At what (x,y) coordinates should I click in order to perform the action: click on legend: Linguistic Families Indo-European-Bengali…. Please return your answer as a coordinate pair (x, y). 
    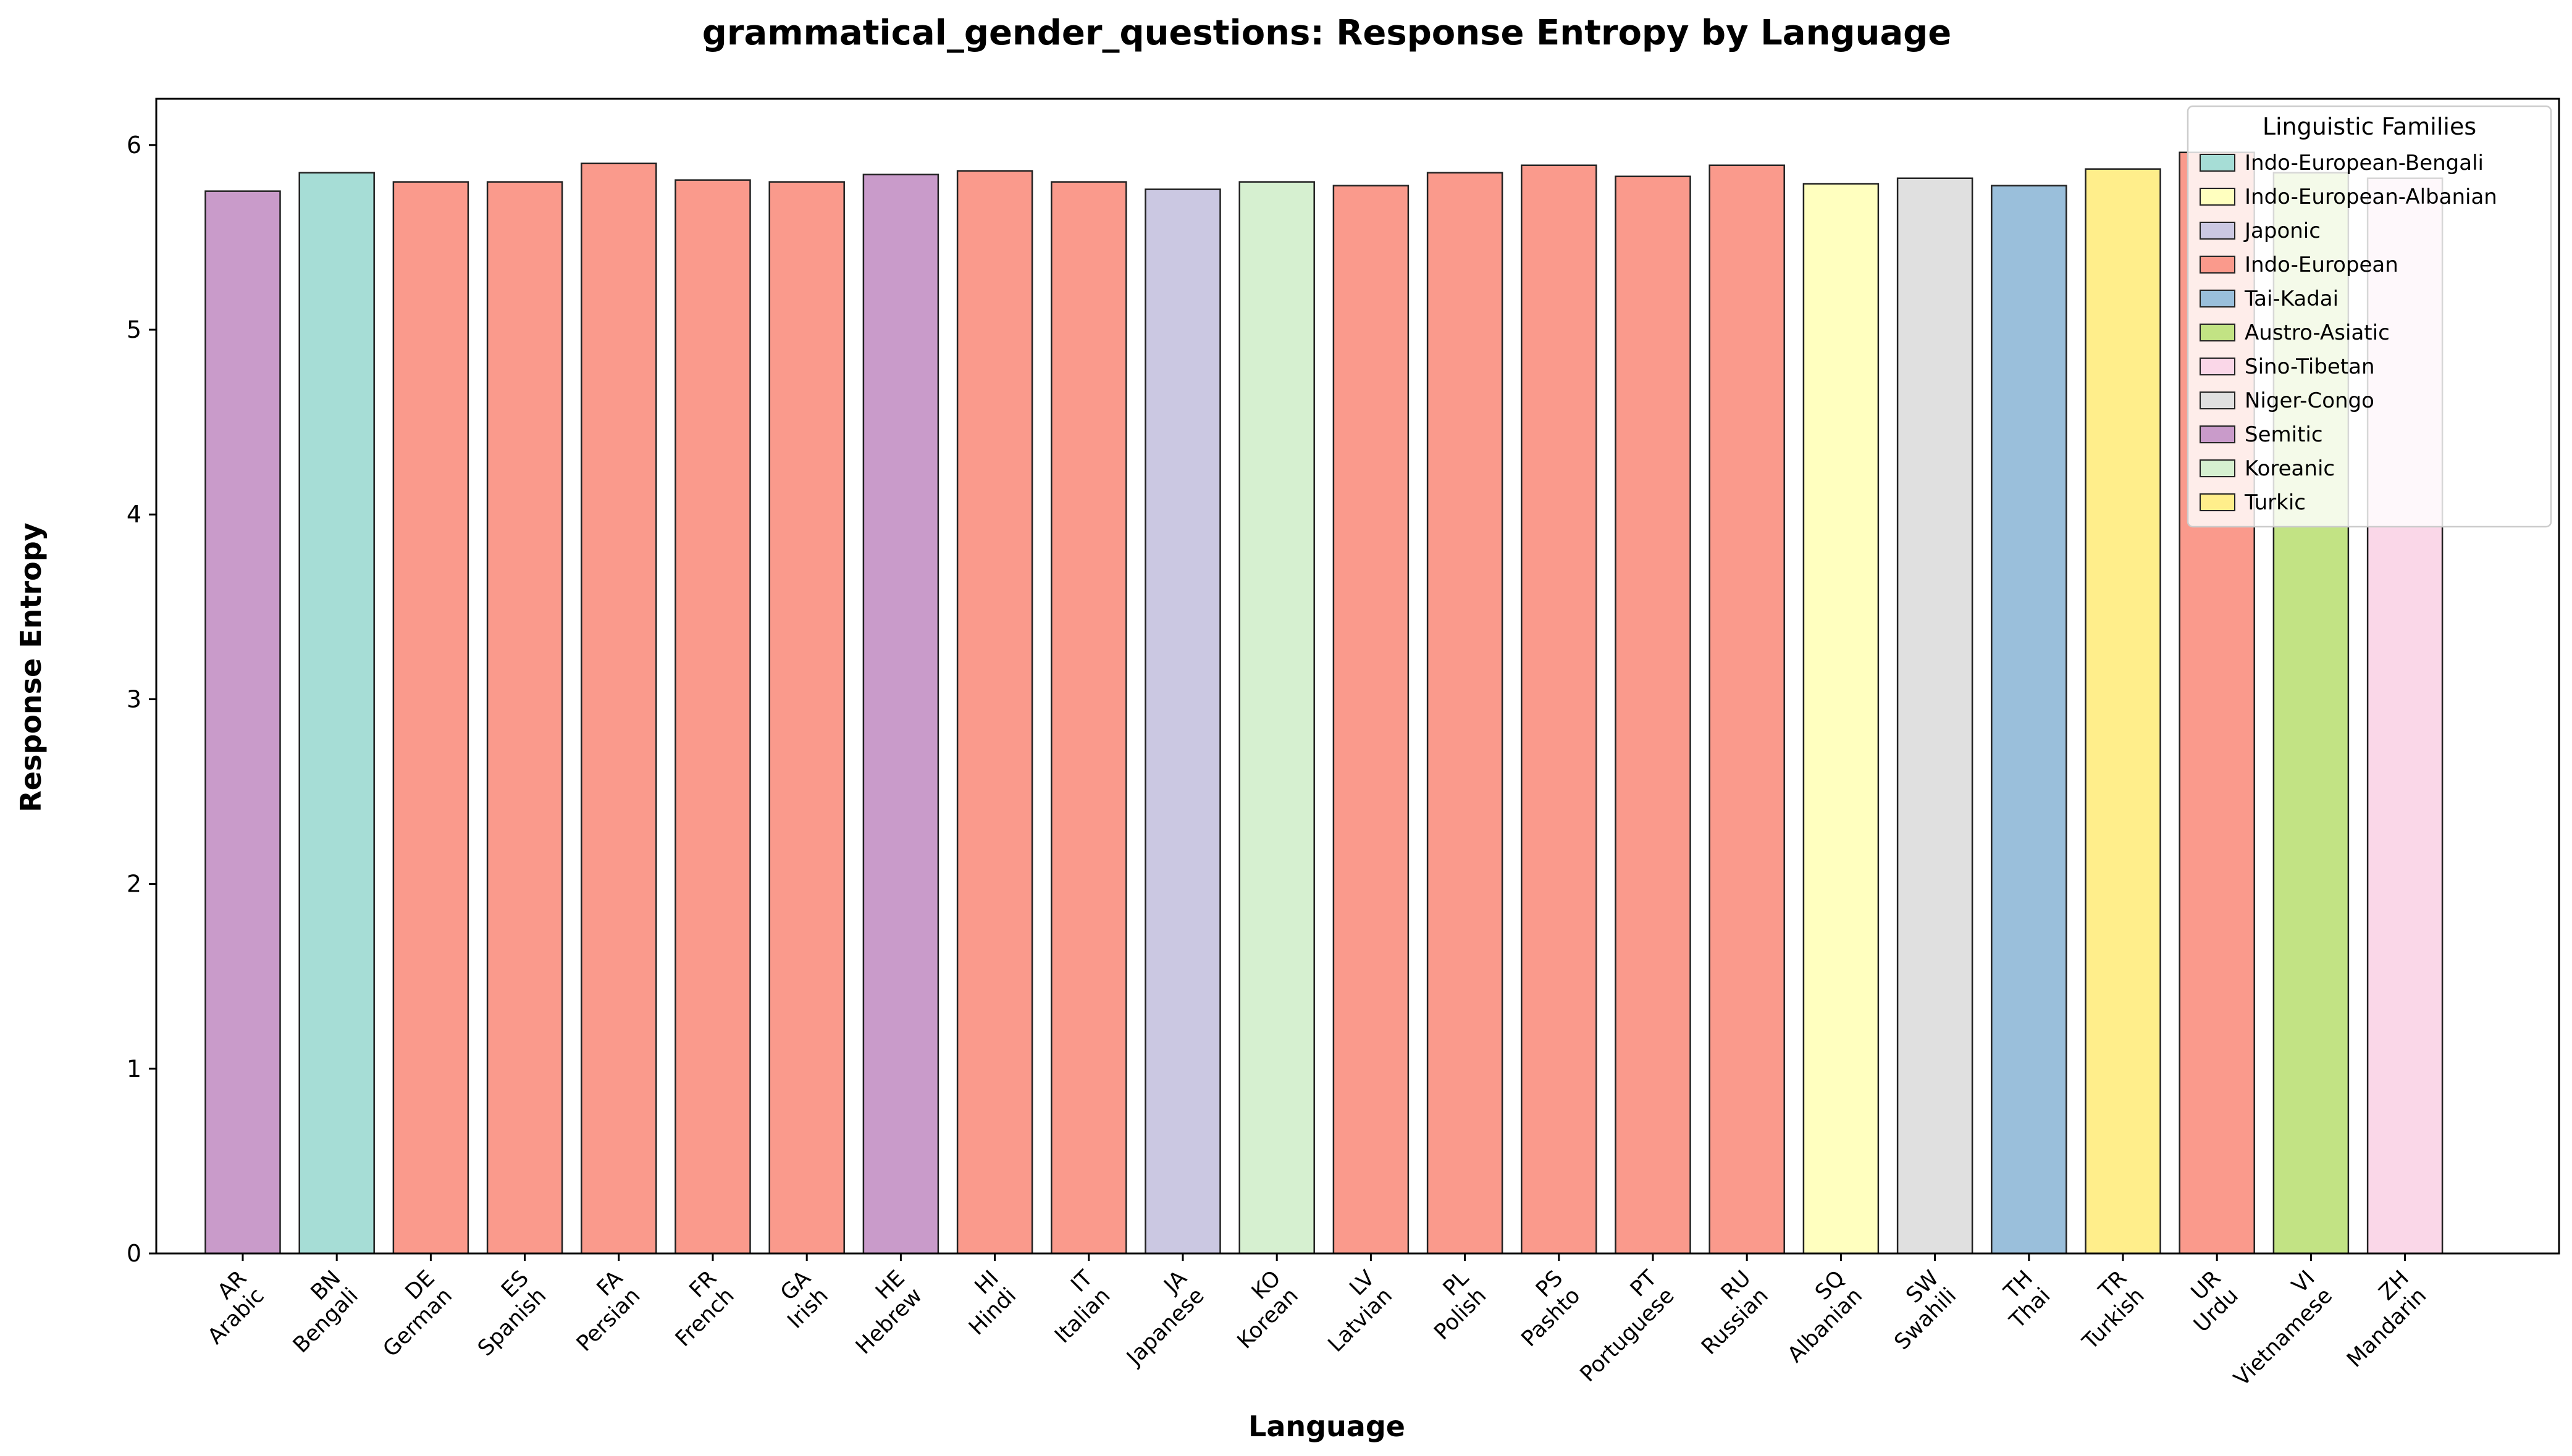
    Looking at the image, I should click on (2369, 316).